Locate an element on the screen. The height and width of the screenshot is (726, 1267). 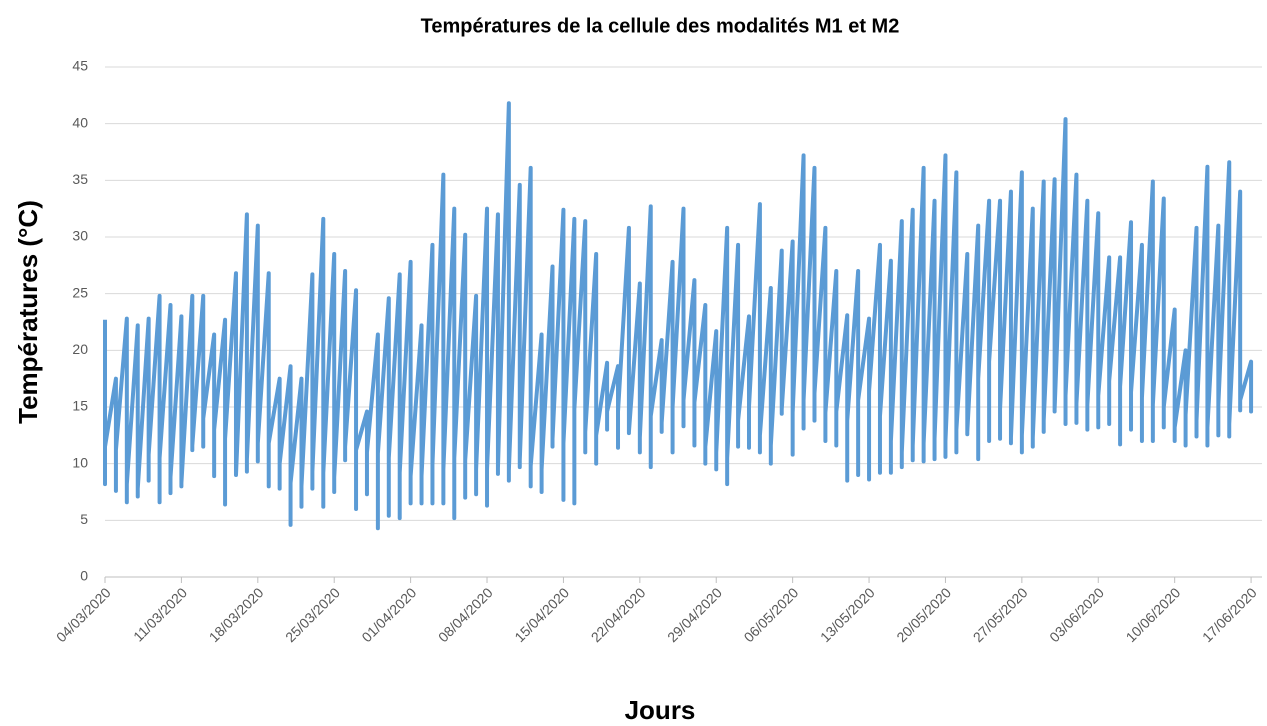
y-axis-title: Températures (°C) is located at coordinates (28, 312).